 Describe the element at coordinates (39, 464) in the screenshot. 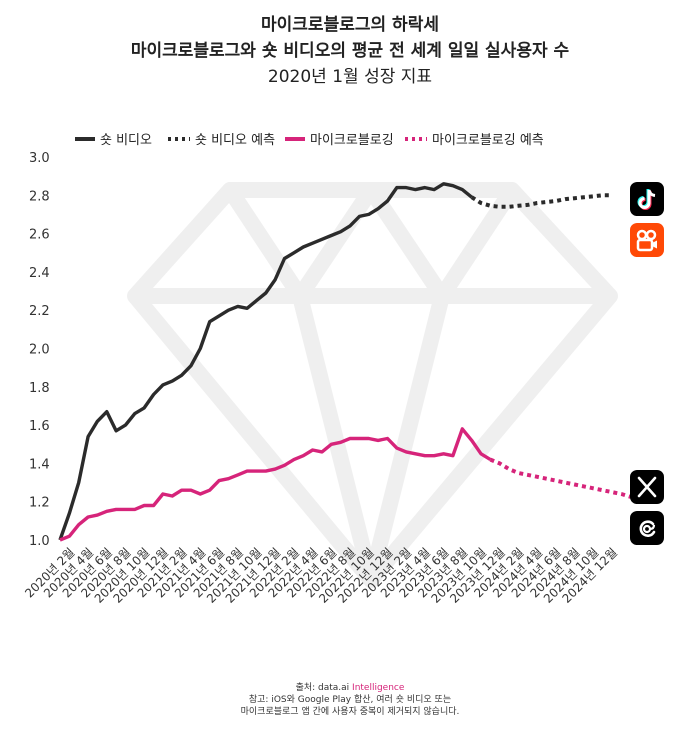

I see `y-tick-label: 1.4` at that location.